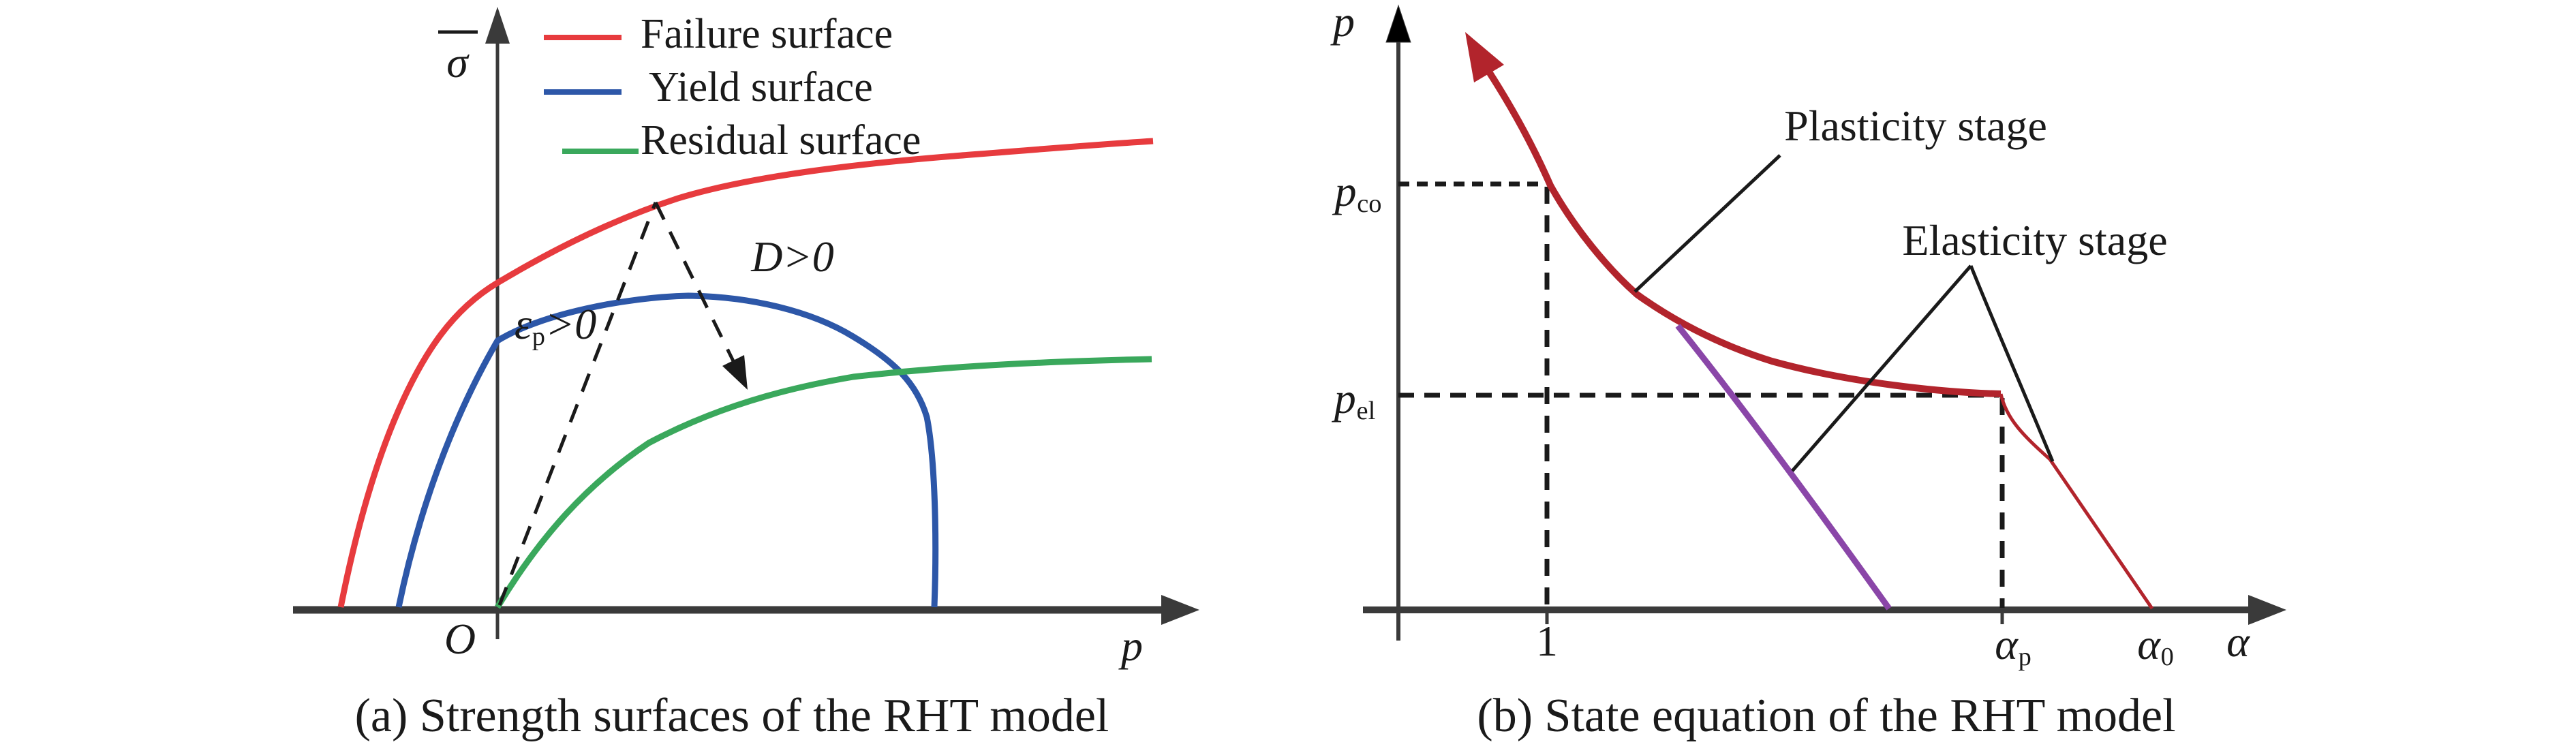 Image resolution: width=2576 pixels, height=753 pixels. Describe the element at coordinates (1484, 57) in the screenshot. I see `eos-curve-arrow-icon` at that location.